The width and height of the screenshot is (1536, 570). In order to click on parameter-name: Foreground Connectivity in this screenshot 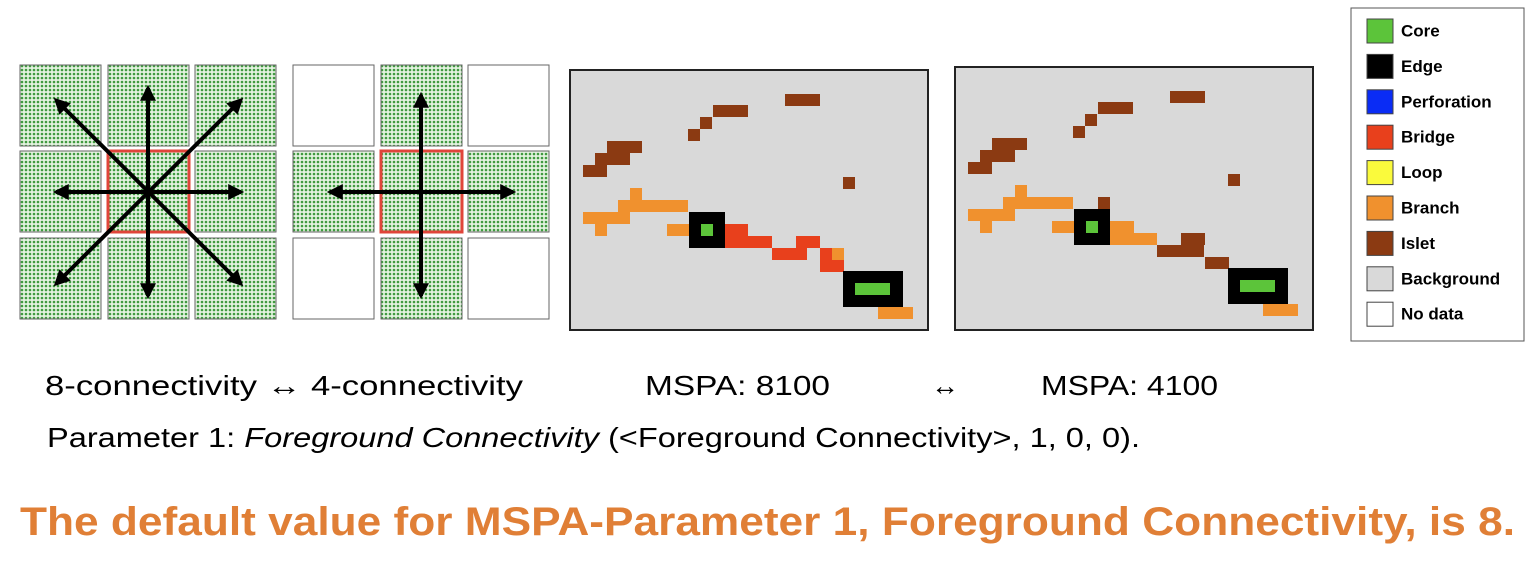, I will do `click(422, 437)`.